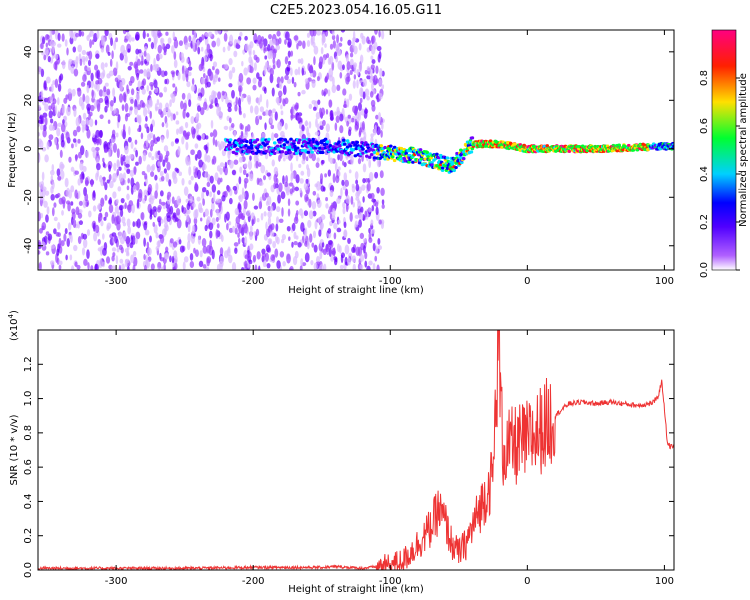 The width and height of the screenshot is (750, 600). I want to click on spectrogram-x-tick-label: 0, so click(527, 281).